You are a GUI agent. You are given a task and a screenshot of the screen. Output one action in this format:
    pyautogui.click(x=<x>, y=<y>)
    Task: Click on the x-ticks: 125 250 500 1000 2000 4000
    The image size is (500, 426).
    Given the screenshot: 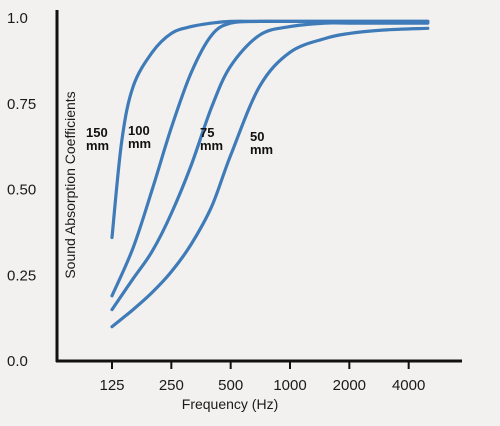 What is the action you would take?
    pyautogui.click(x=262, y=377)
    